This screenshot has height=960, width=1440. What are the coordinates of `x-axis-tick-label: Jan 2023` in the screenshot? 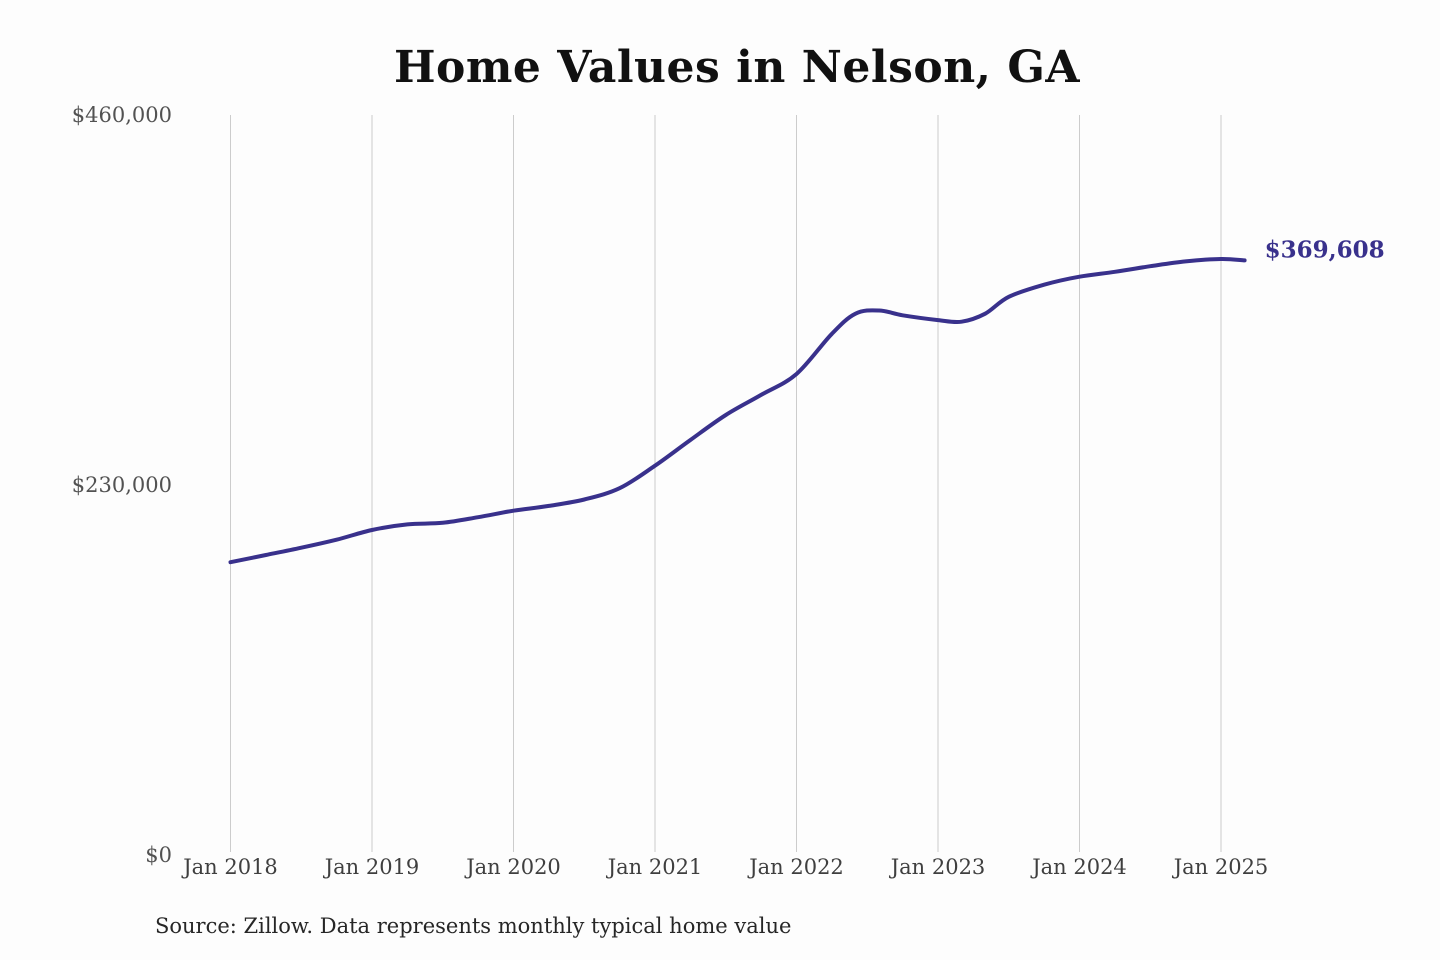 It's located at (938, 867).